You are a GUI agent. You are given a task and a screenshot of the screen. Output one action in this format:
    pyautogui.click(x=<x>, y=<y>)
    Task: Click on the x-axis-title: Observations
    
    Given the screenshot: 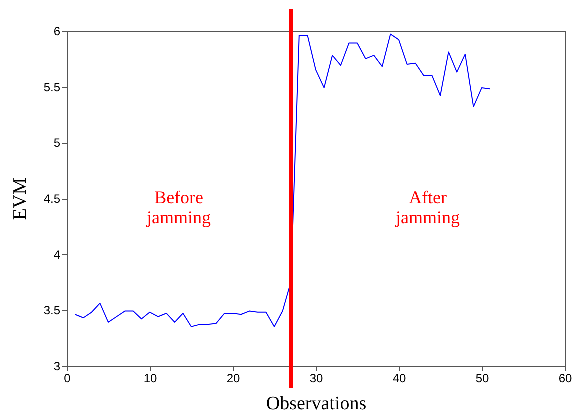 What is the action you would take?
    pyautogui.click(x=316, y=402)
    